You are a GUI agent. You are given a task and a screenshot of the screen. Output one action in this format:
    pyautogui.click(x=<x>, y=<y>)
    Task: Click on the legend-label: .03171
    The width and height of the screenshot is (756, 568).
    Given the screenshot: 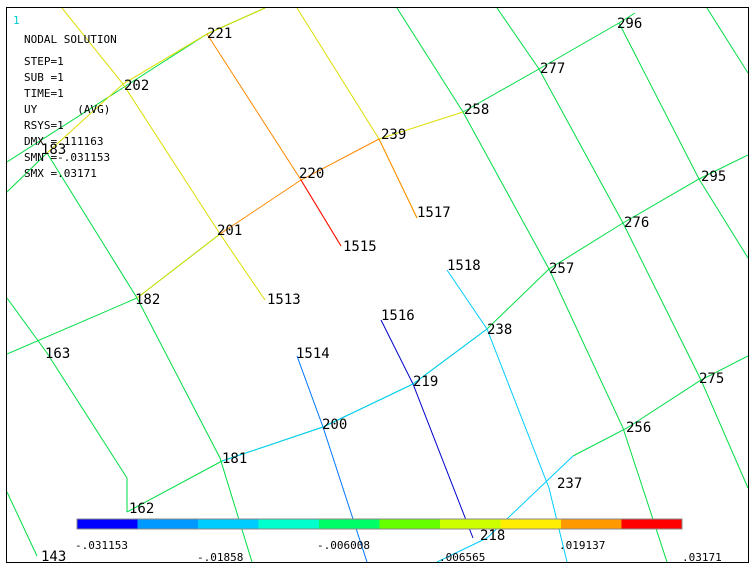 What is the action you would take?
    pyautogui.click(x=702, y=556)
    